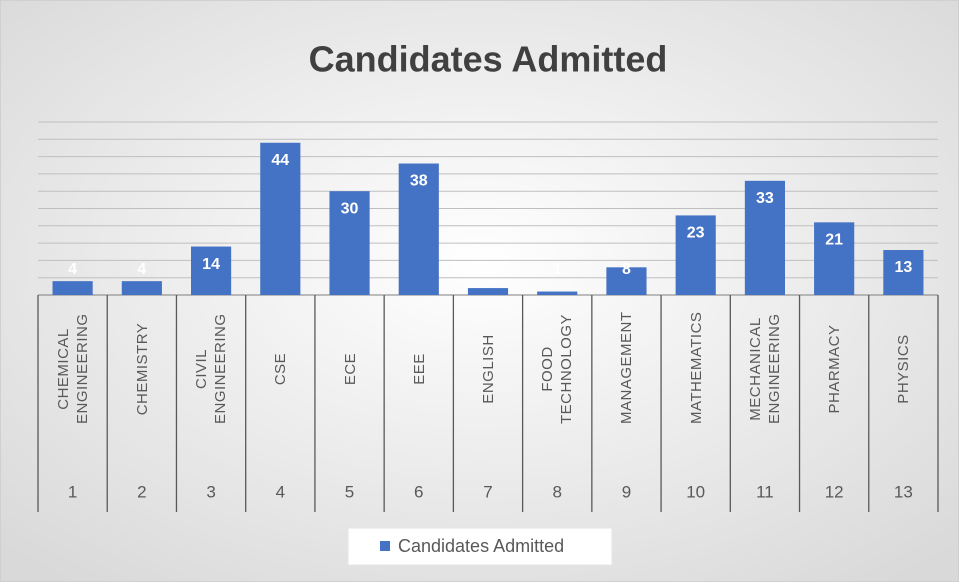 The height and width of the screenshot is (582, 959). What do you see at coordinates (280, 160) in the screenshot?
I see `data-label: 44` at bounding box center [280, 160].